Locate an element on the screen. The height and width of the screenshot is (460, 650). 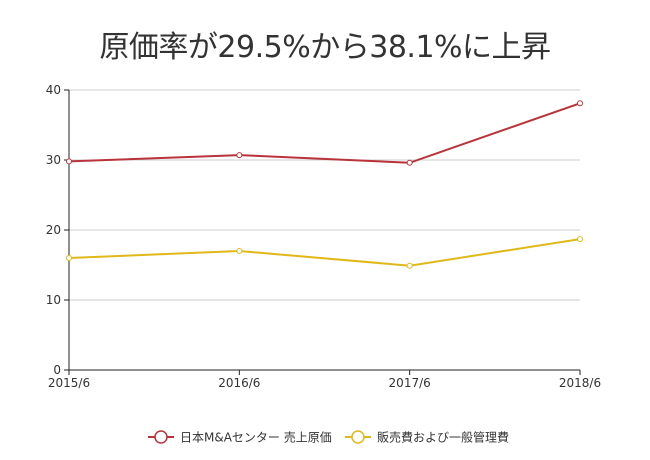
x-tick-label: 2017/6 is located at coordinates (410, 383).